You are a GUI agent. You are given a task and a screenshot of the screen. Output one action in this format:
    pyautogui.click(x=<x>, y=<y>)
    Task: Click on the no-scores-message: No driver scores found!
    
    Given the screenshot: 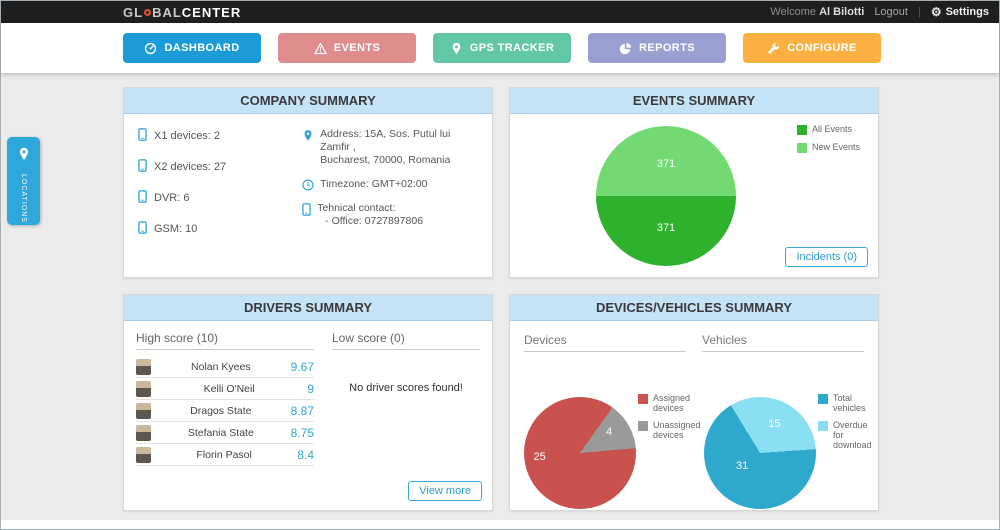 What is the action you would take?
    pyautogui.click(x=406, y=388)
    